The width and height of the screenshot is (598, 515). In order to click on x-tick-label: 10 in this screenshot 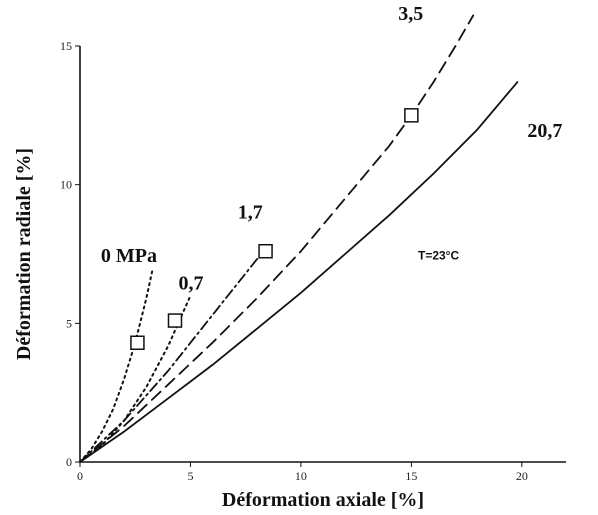, I will do `click(301, 476)`.